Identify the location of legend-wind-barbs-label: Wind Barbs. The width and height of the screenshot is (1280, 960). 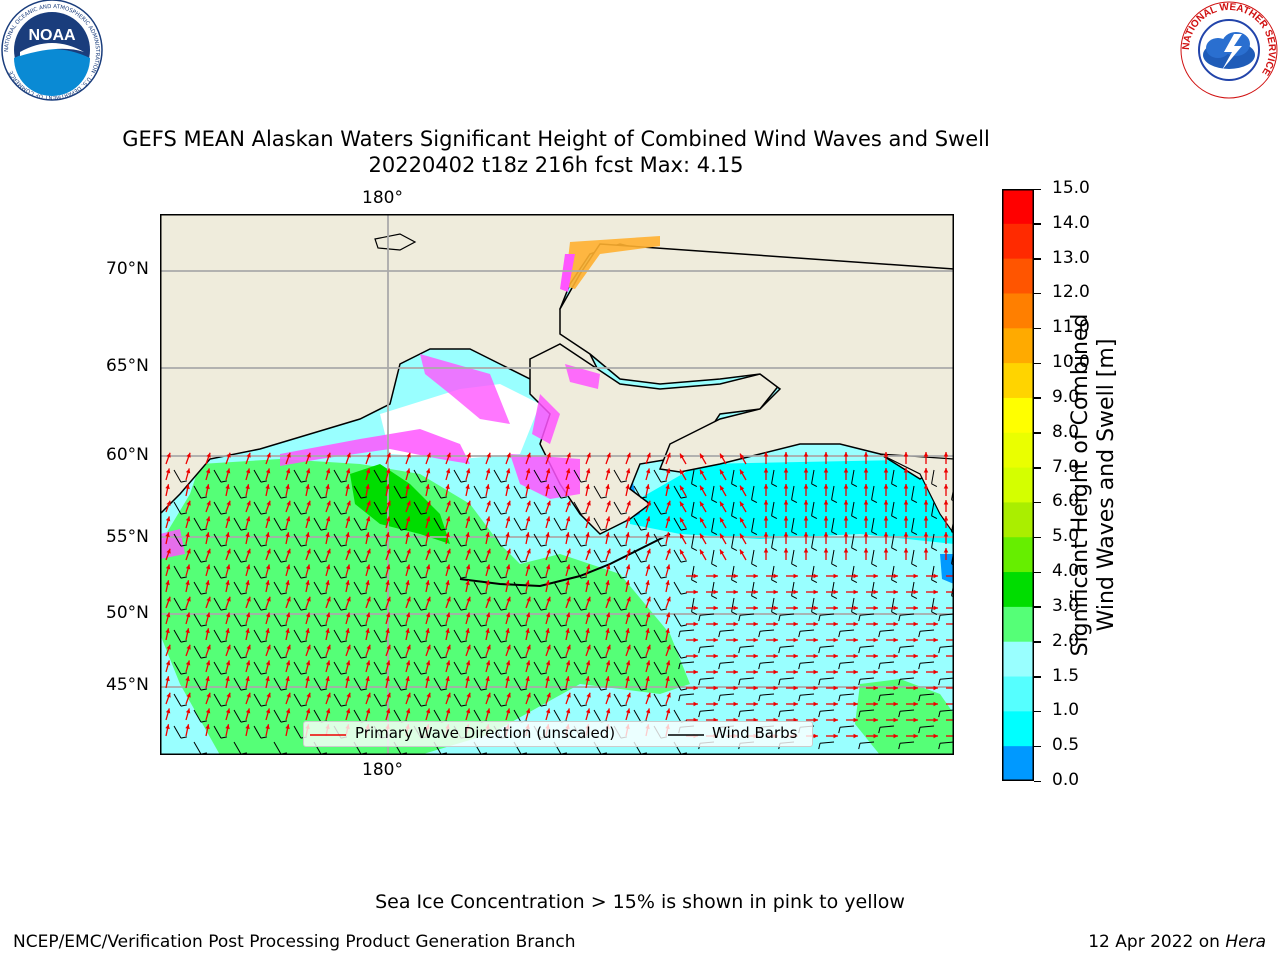
(755, 733).